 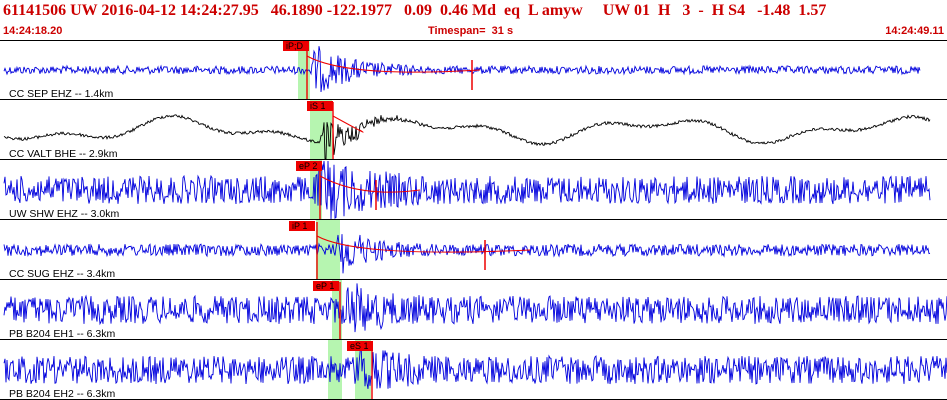 What do you see at coordinates (62, 394) in the screenshot?
I see `station-label: PB B204 EH2 -- 6.3km` at bounding box center [62, 394].